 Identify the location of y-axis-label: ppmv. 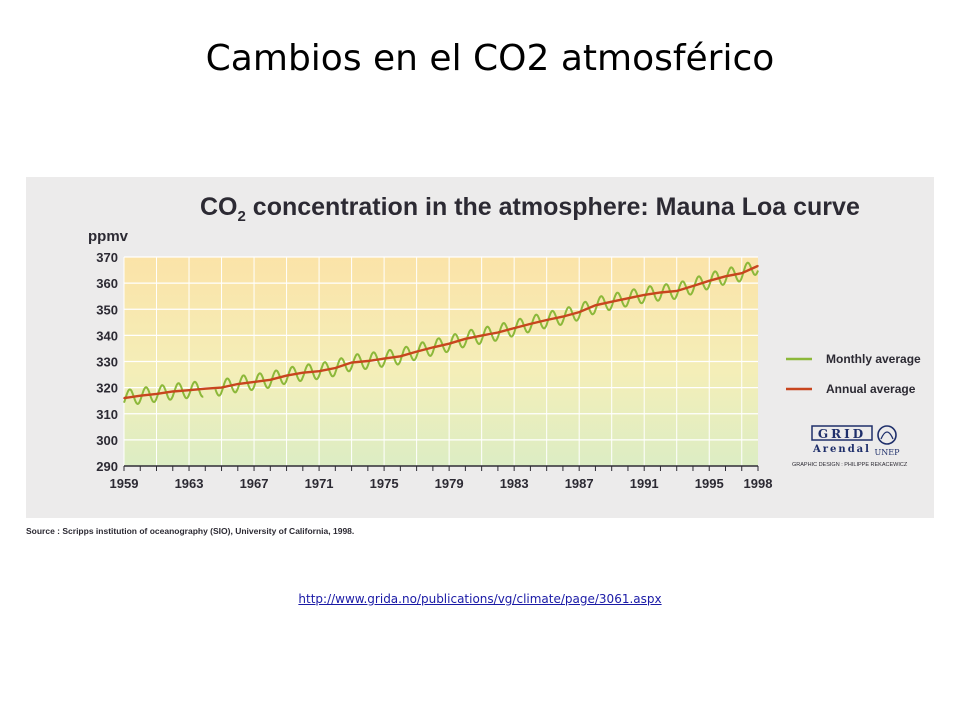
(108, 236).